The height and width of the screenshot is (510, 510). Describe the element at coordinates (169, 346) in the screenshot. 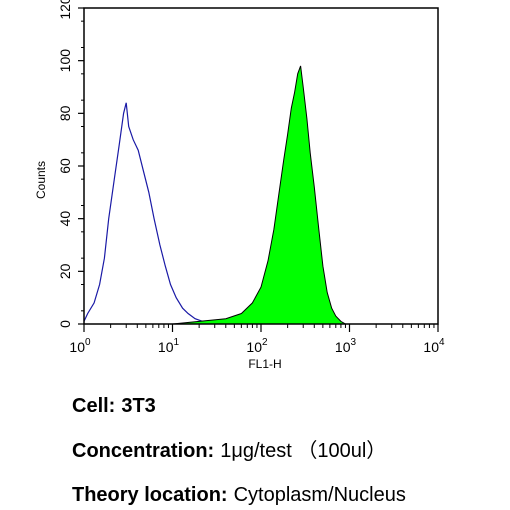

I see `x-tick-label: 10¹` at that location.